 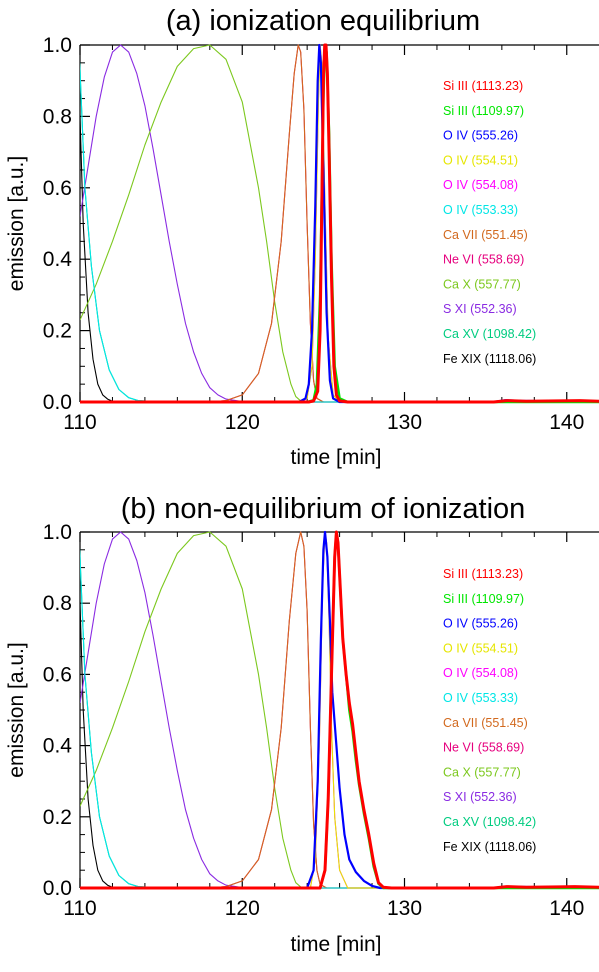 I want to click on chart-a-xlabel: time [min], so click(x=335, y=457).